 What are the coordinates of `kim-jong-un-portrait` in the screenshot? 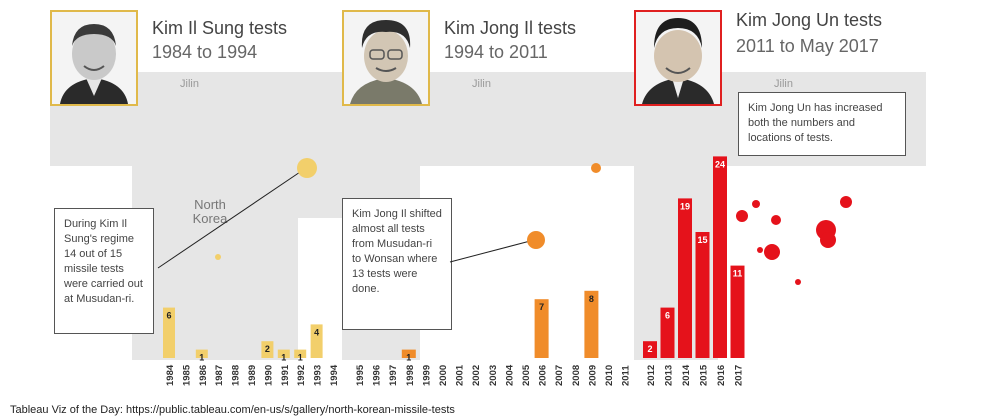 It's located at (678, 58).